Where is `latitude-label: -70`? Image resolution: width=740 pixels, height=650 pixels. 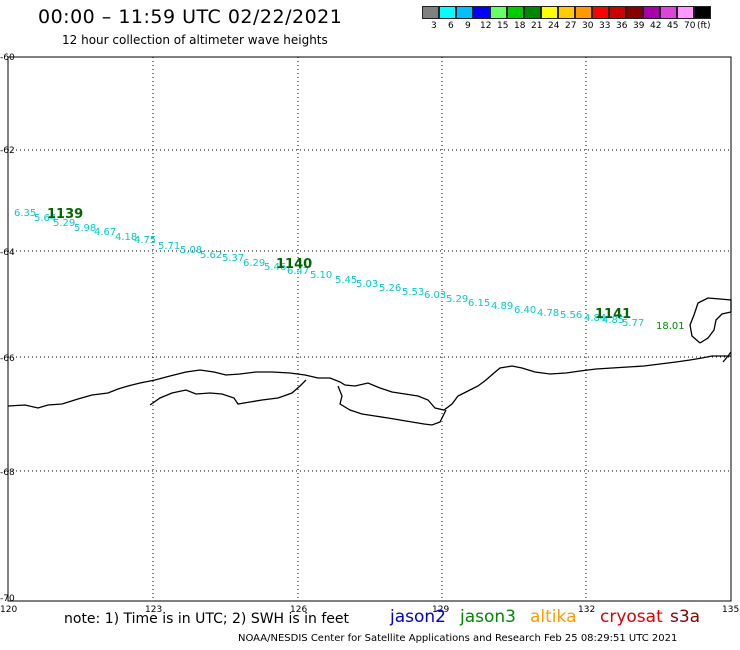
latitude-label: -70 is located at coordinates (7, 599).